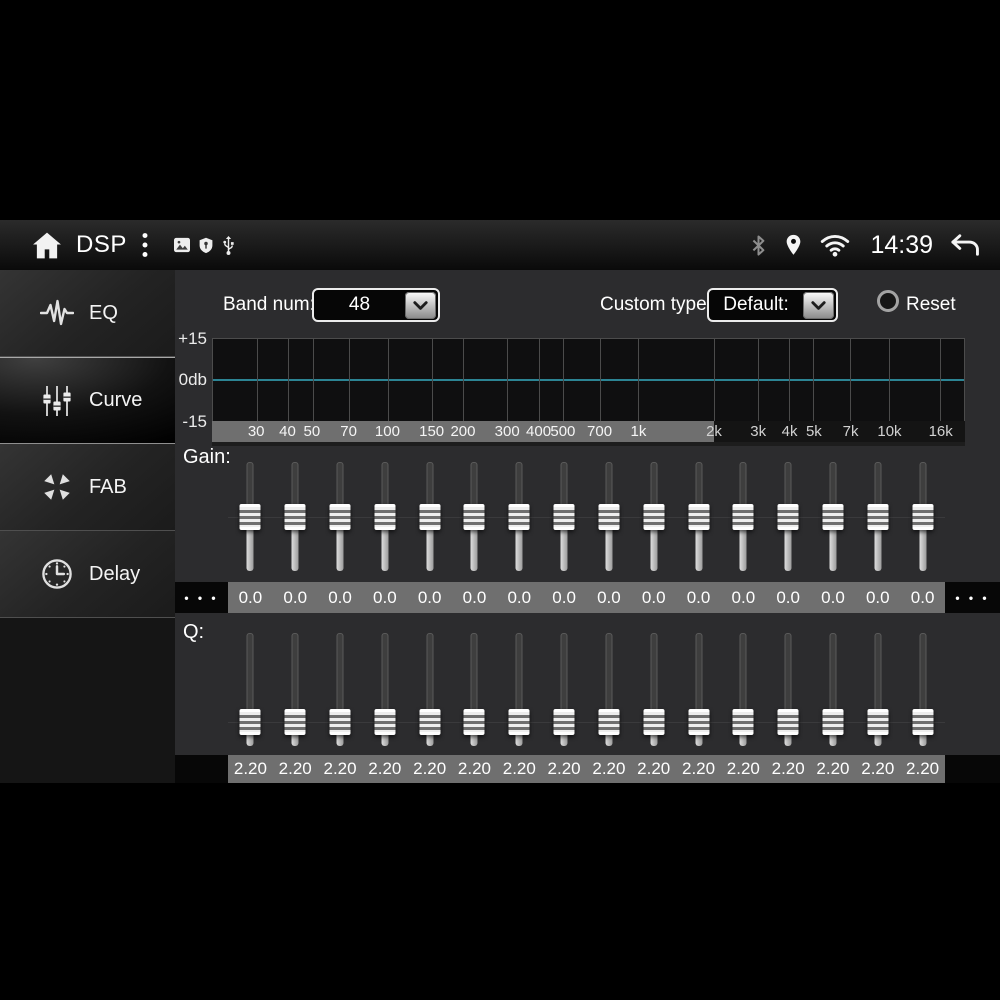  I want to click on gain-value-9: 0.0, so click(609, 597).